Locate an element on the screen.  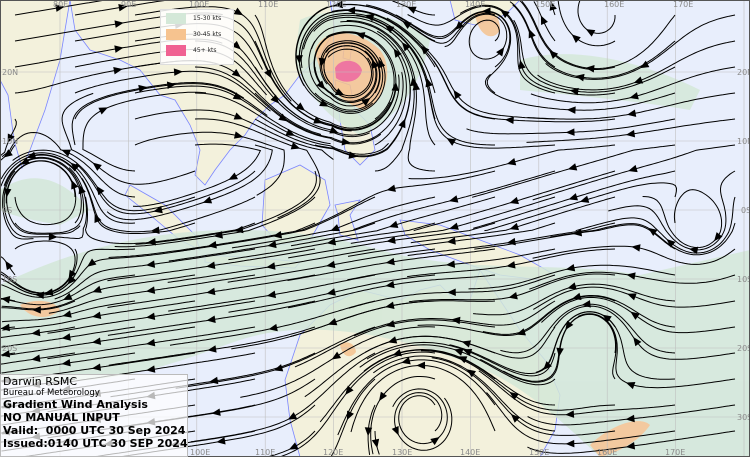
lon-label-top: 150E is located at coordinates (545, 4).